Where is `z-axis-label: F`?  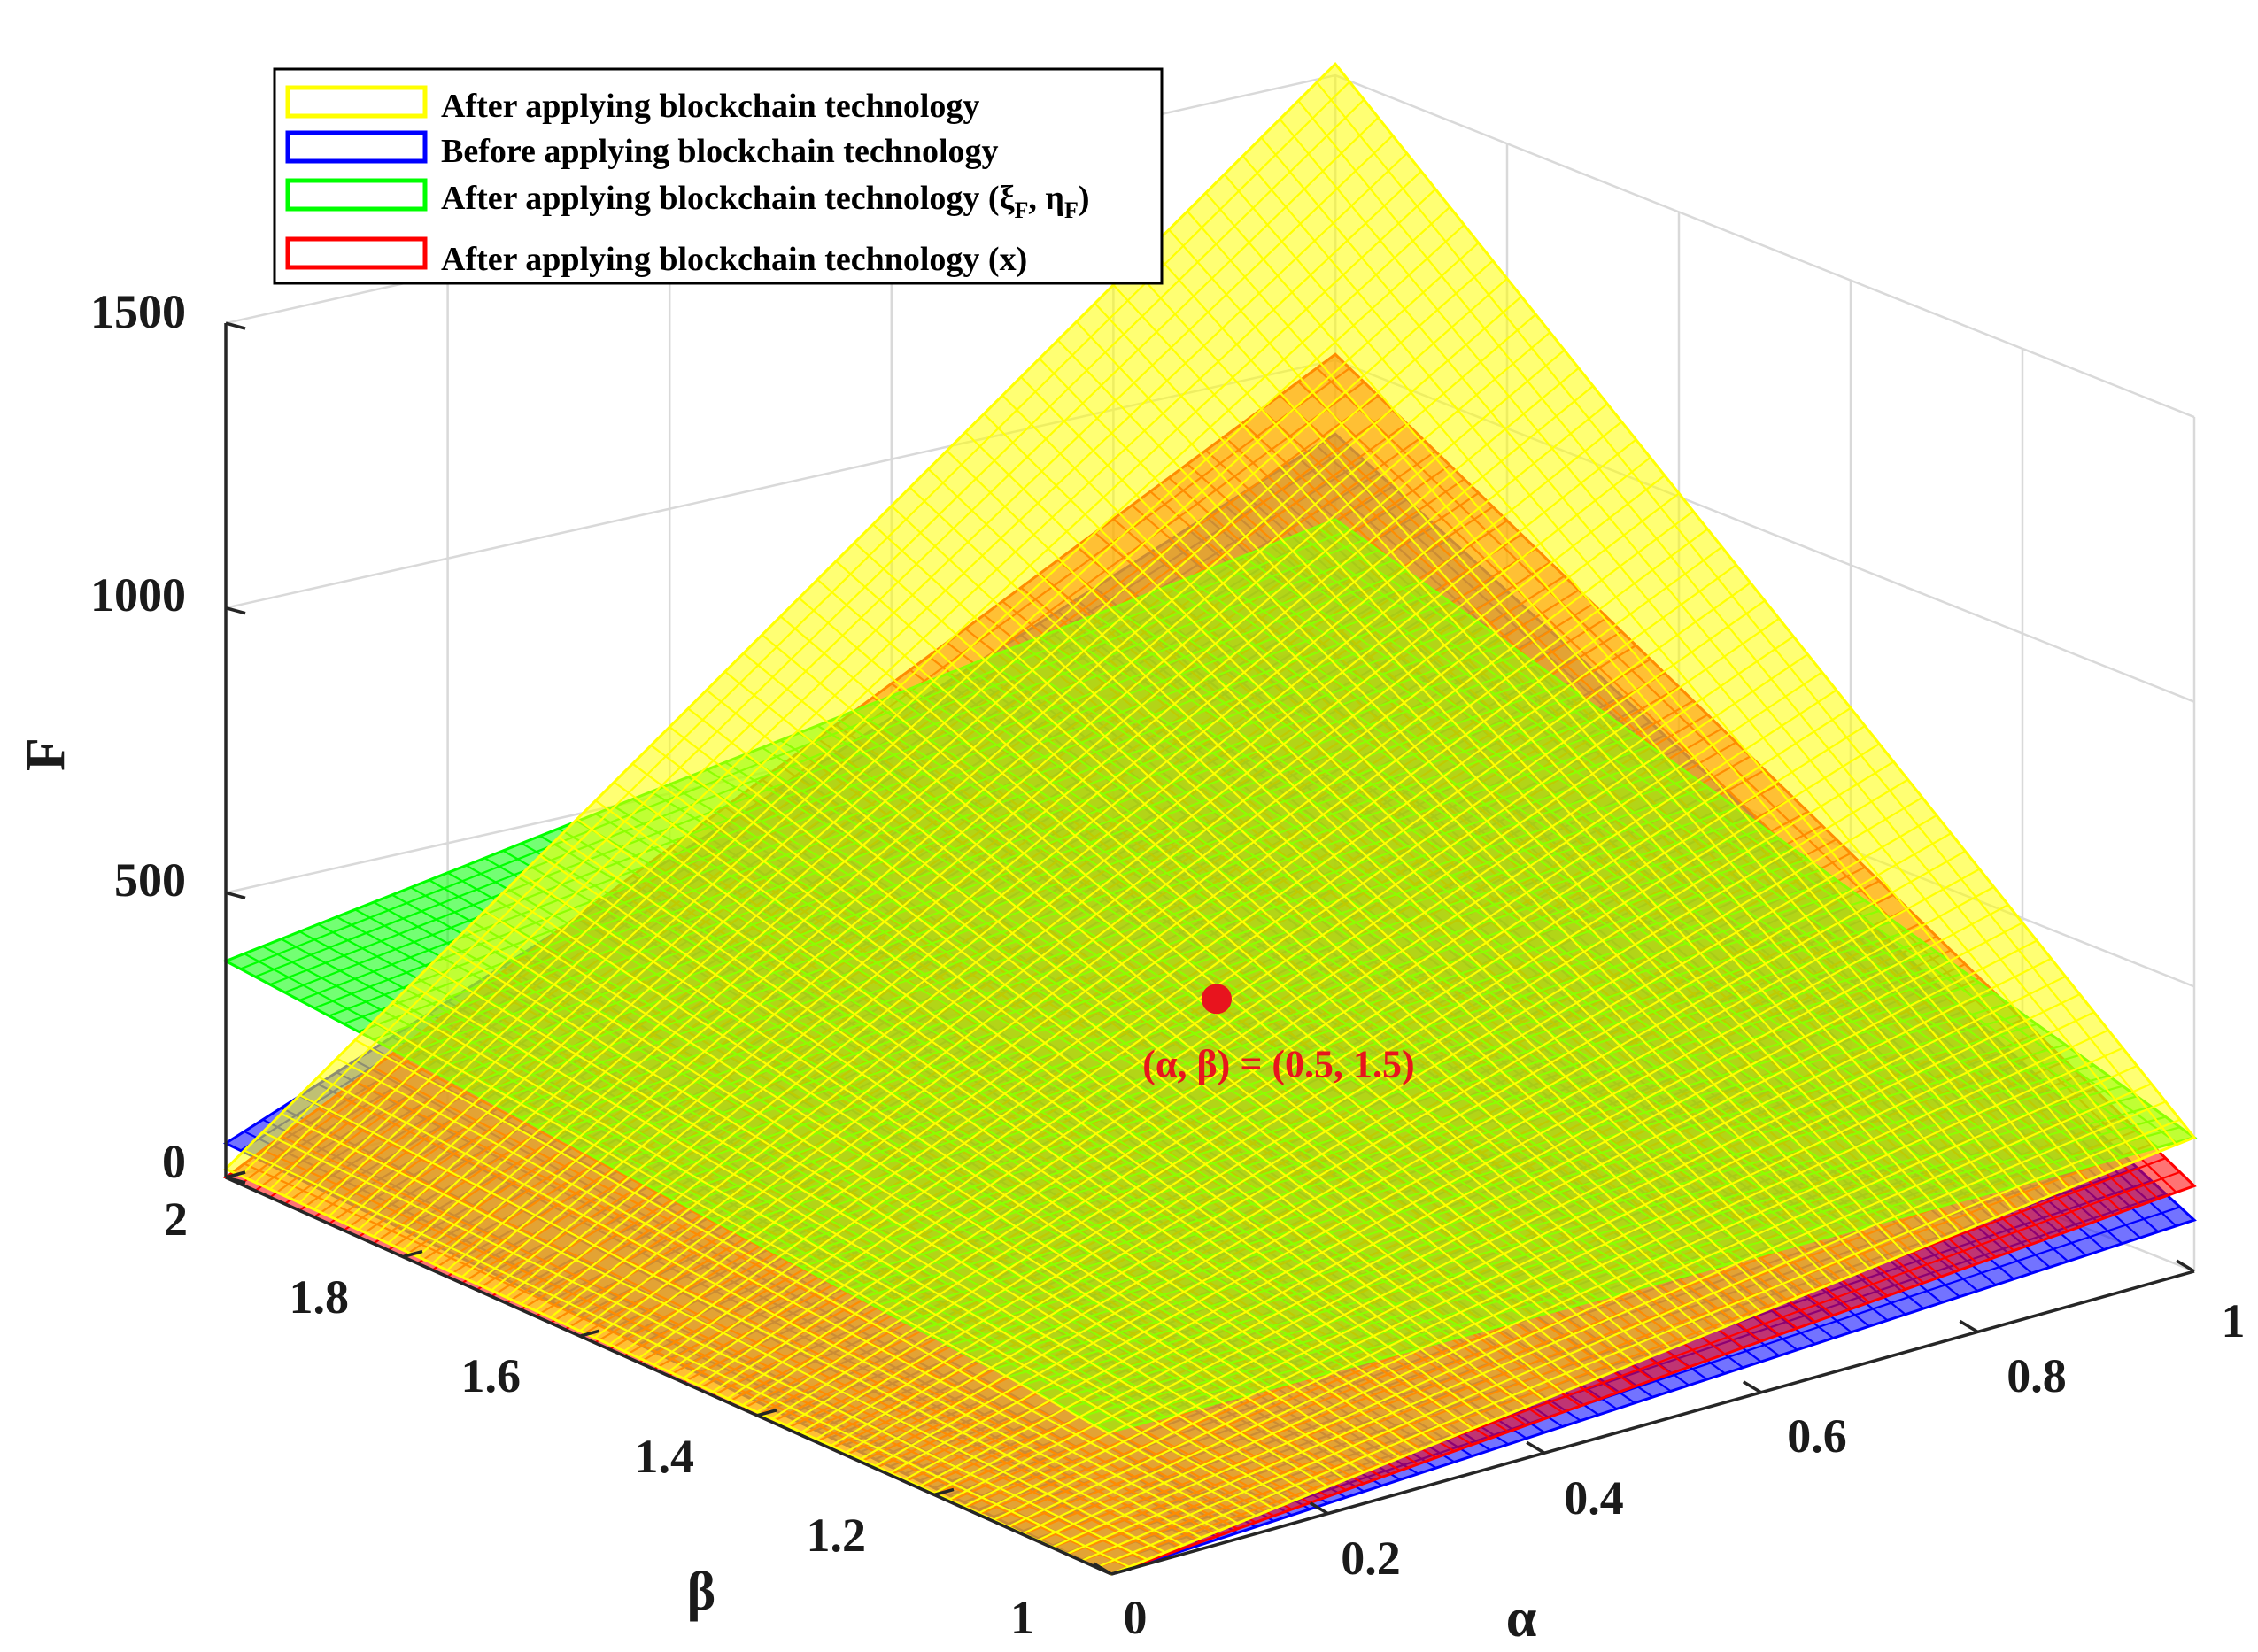
z-axis-label: F is located at coordinates (46, 754).